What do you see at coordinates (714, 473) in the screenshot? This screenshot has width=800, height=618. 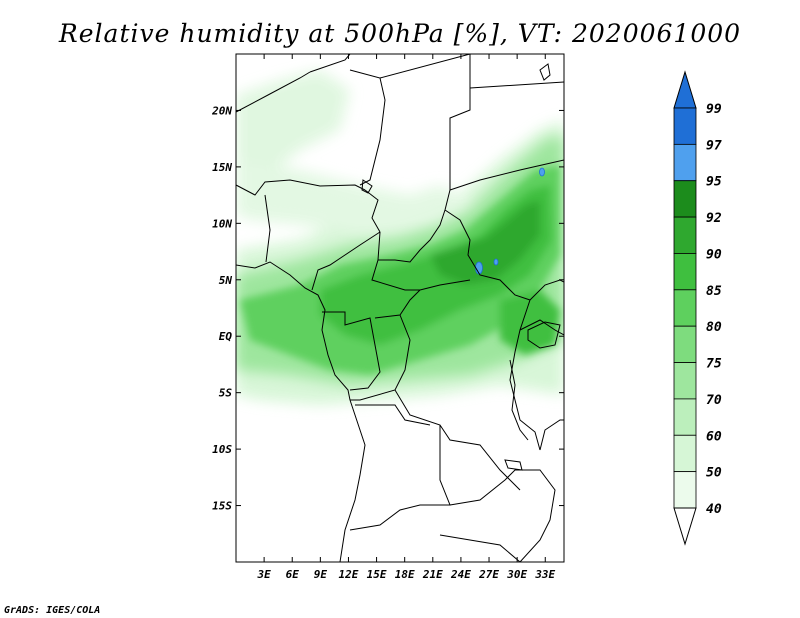 I see `colorbar-label: 50` at bounding box center [714, 473].